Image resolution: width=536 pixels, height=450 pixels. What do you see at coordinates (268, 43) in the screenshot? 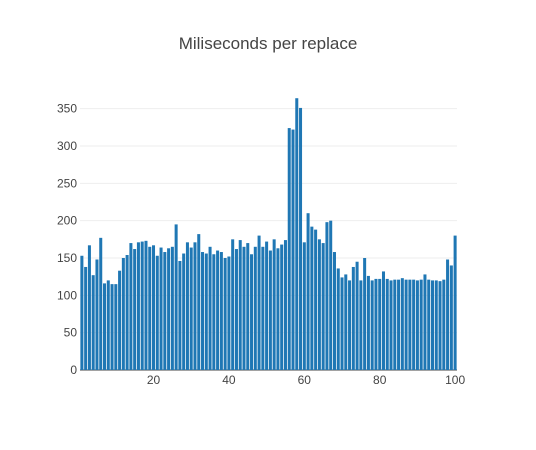
I see `chart-title: Miliseconds per replace` at bounding box center [268, 43].